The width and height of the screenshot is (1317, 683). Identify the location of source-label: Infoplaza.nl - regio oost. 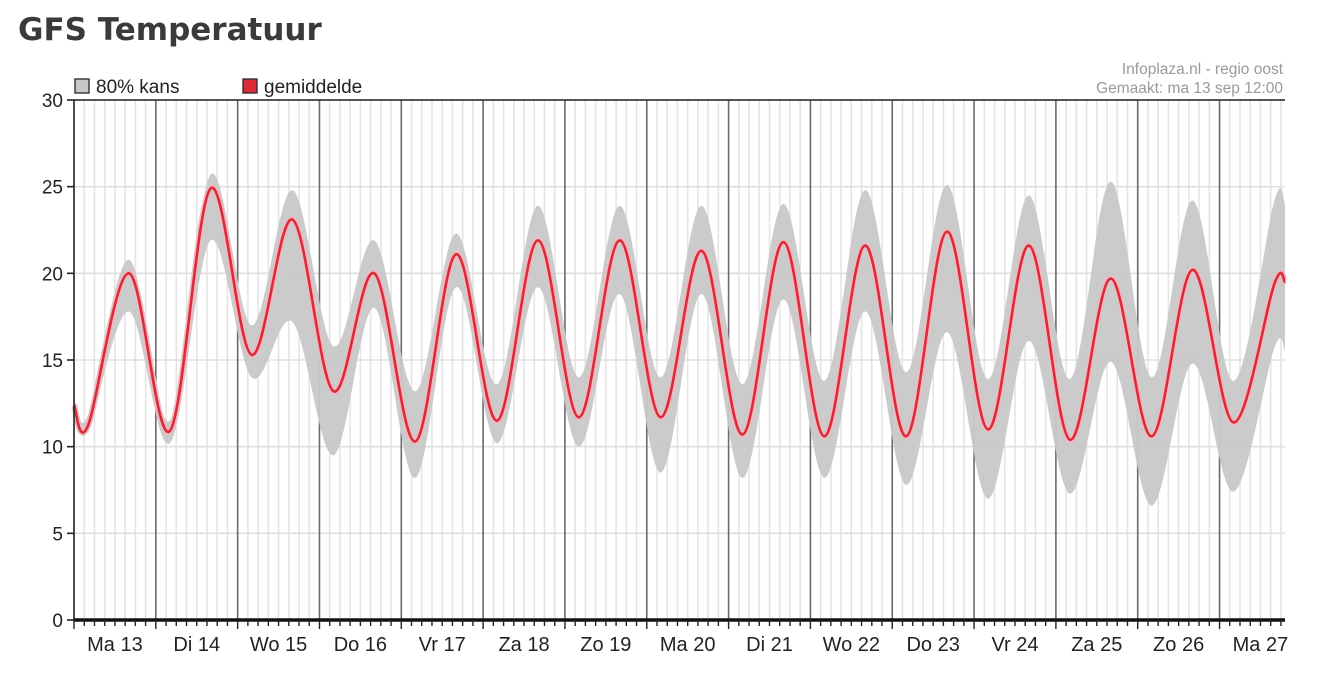
(1203, 69).